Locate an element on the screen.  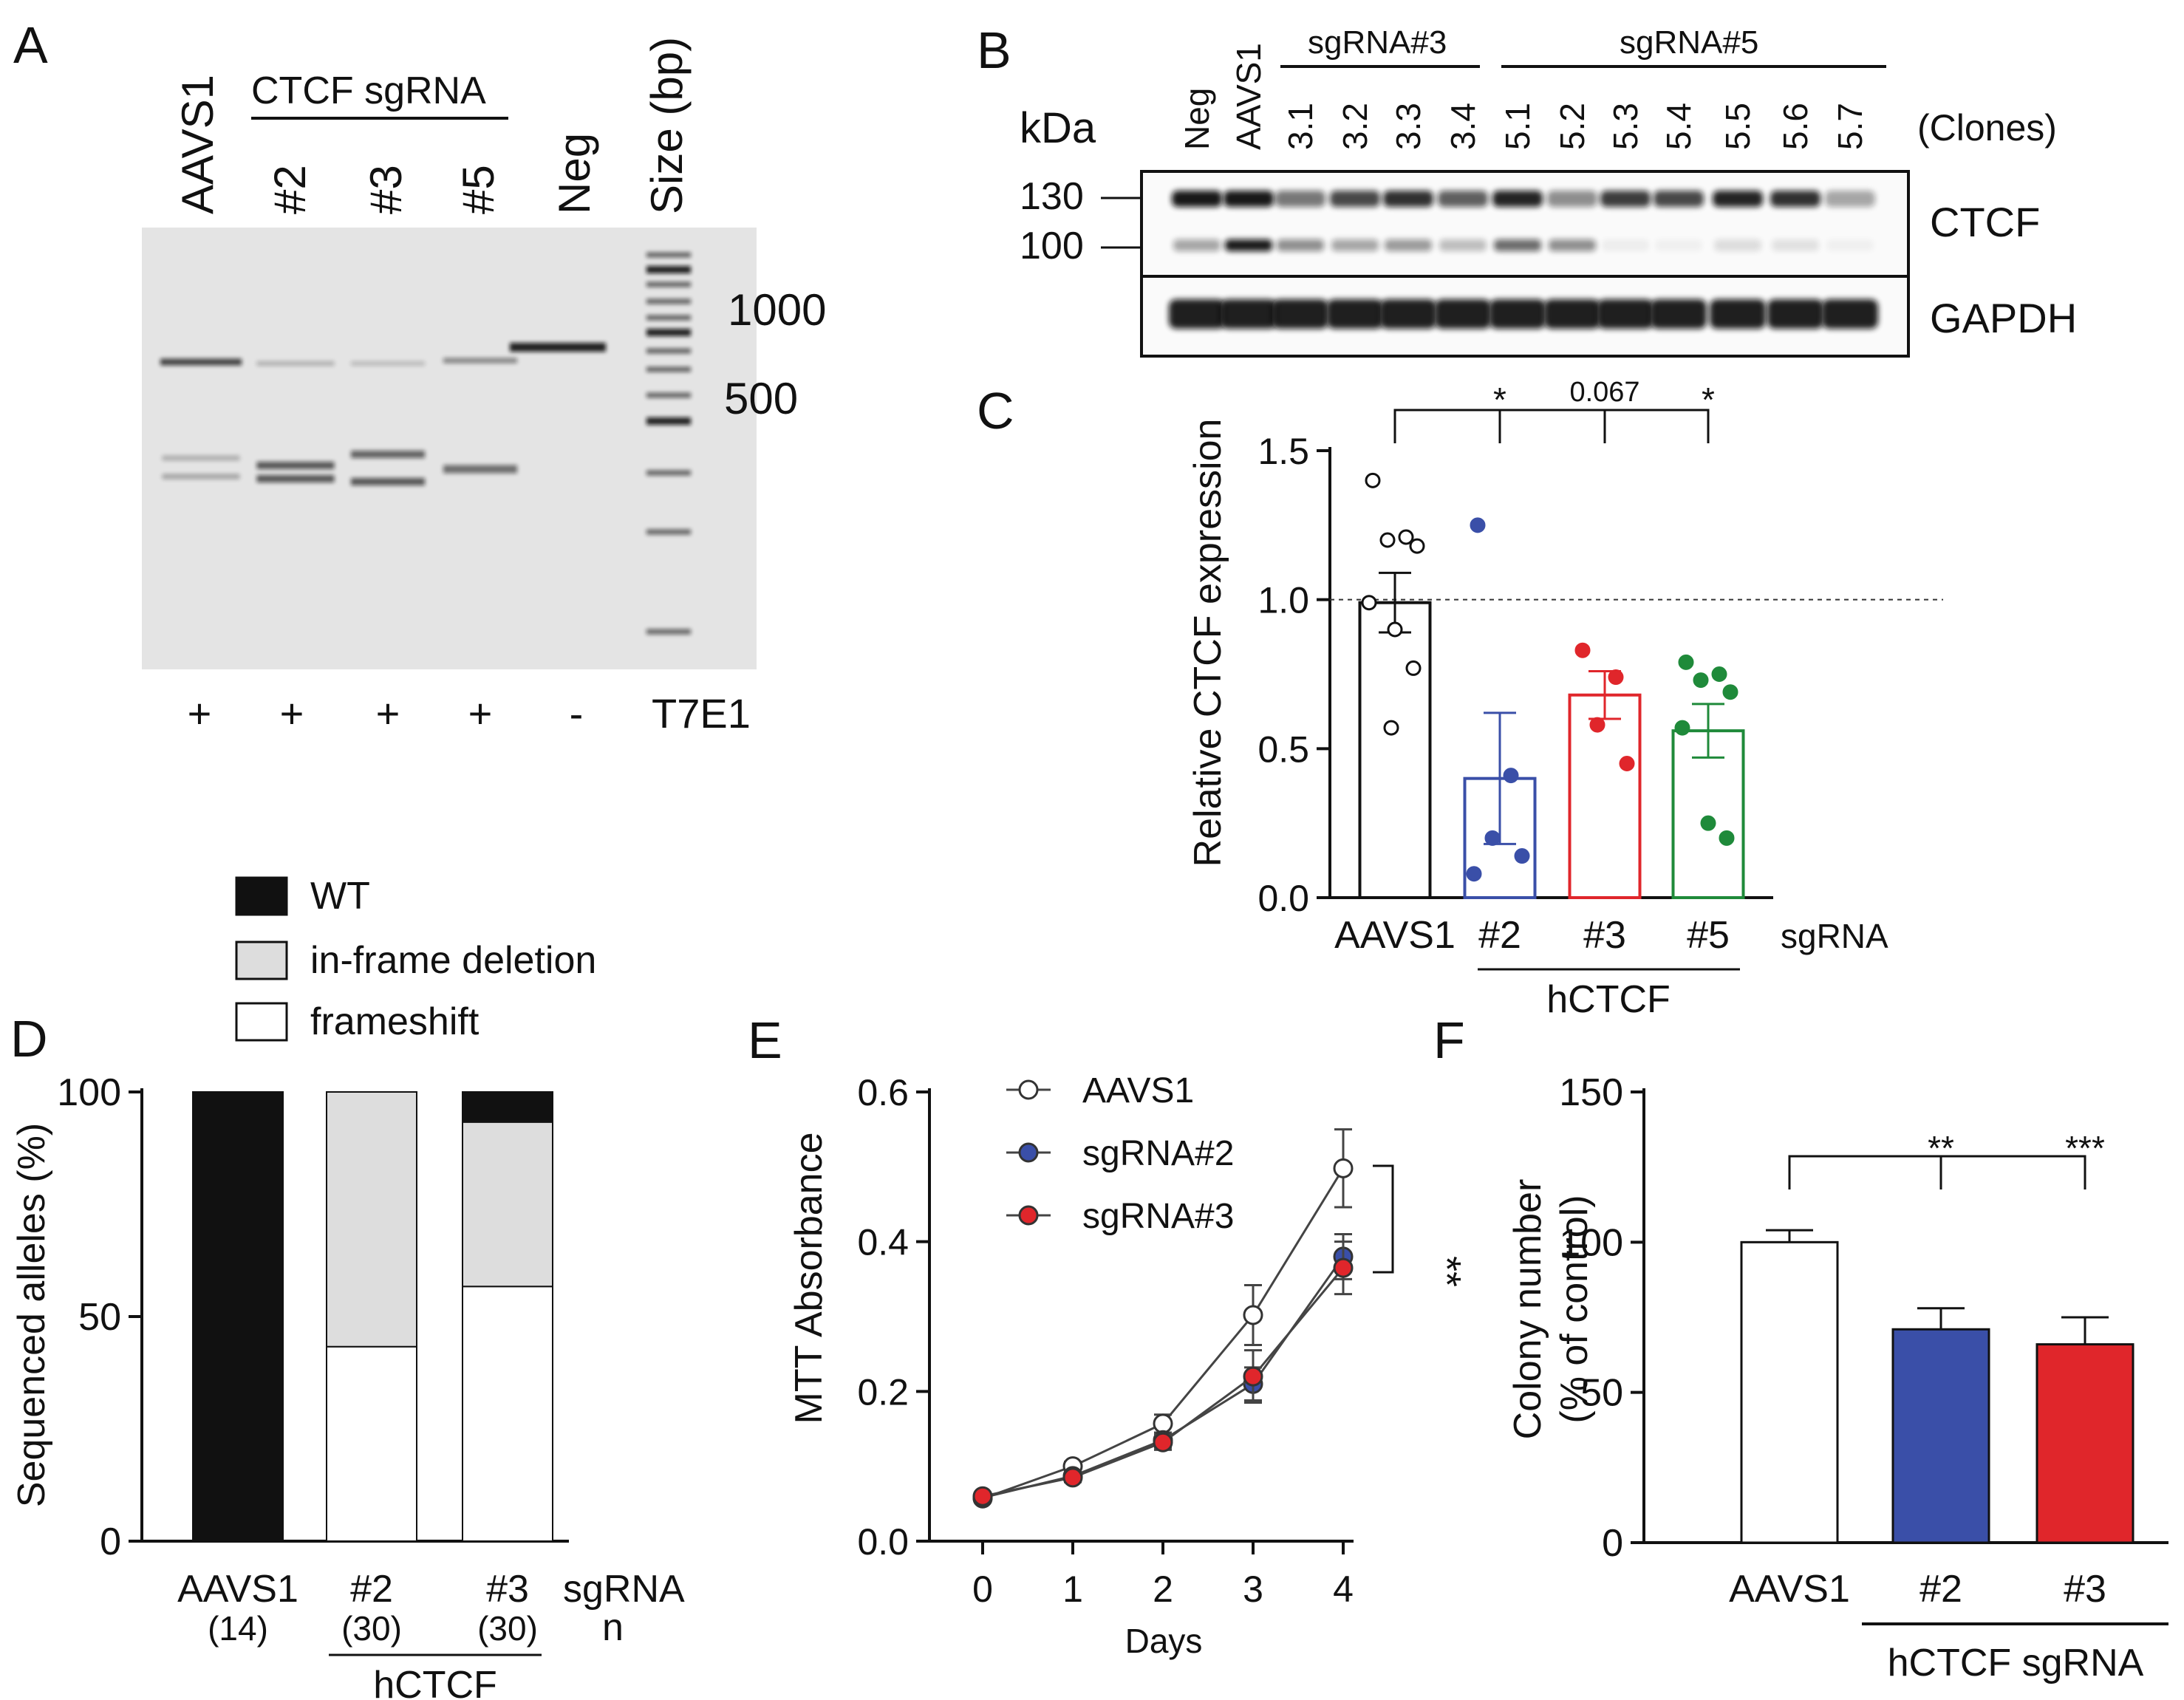
f-y-axis-title-line2: (% of control) is located at coordinates (1575, 1309).